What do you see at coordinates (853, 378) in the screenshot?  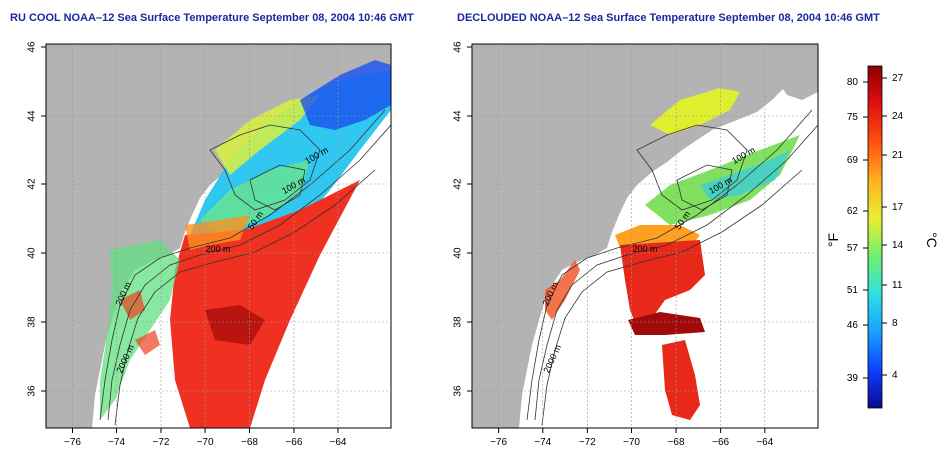 I see `fahrenheit-tick-label: 39` at bounding box center [853, 378].